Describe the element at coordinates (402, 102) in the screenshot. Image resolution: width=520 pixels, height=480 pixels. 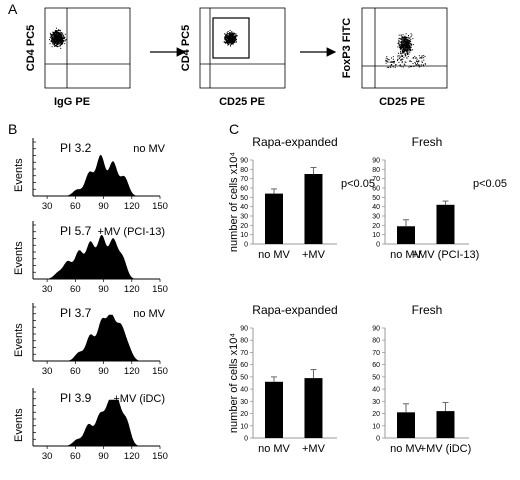
I see `flow-xlabel: CD25 PE` at that location.